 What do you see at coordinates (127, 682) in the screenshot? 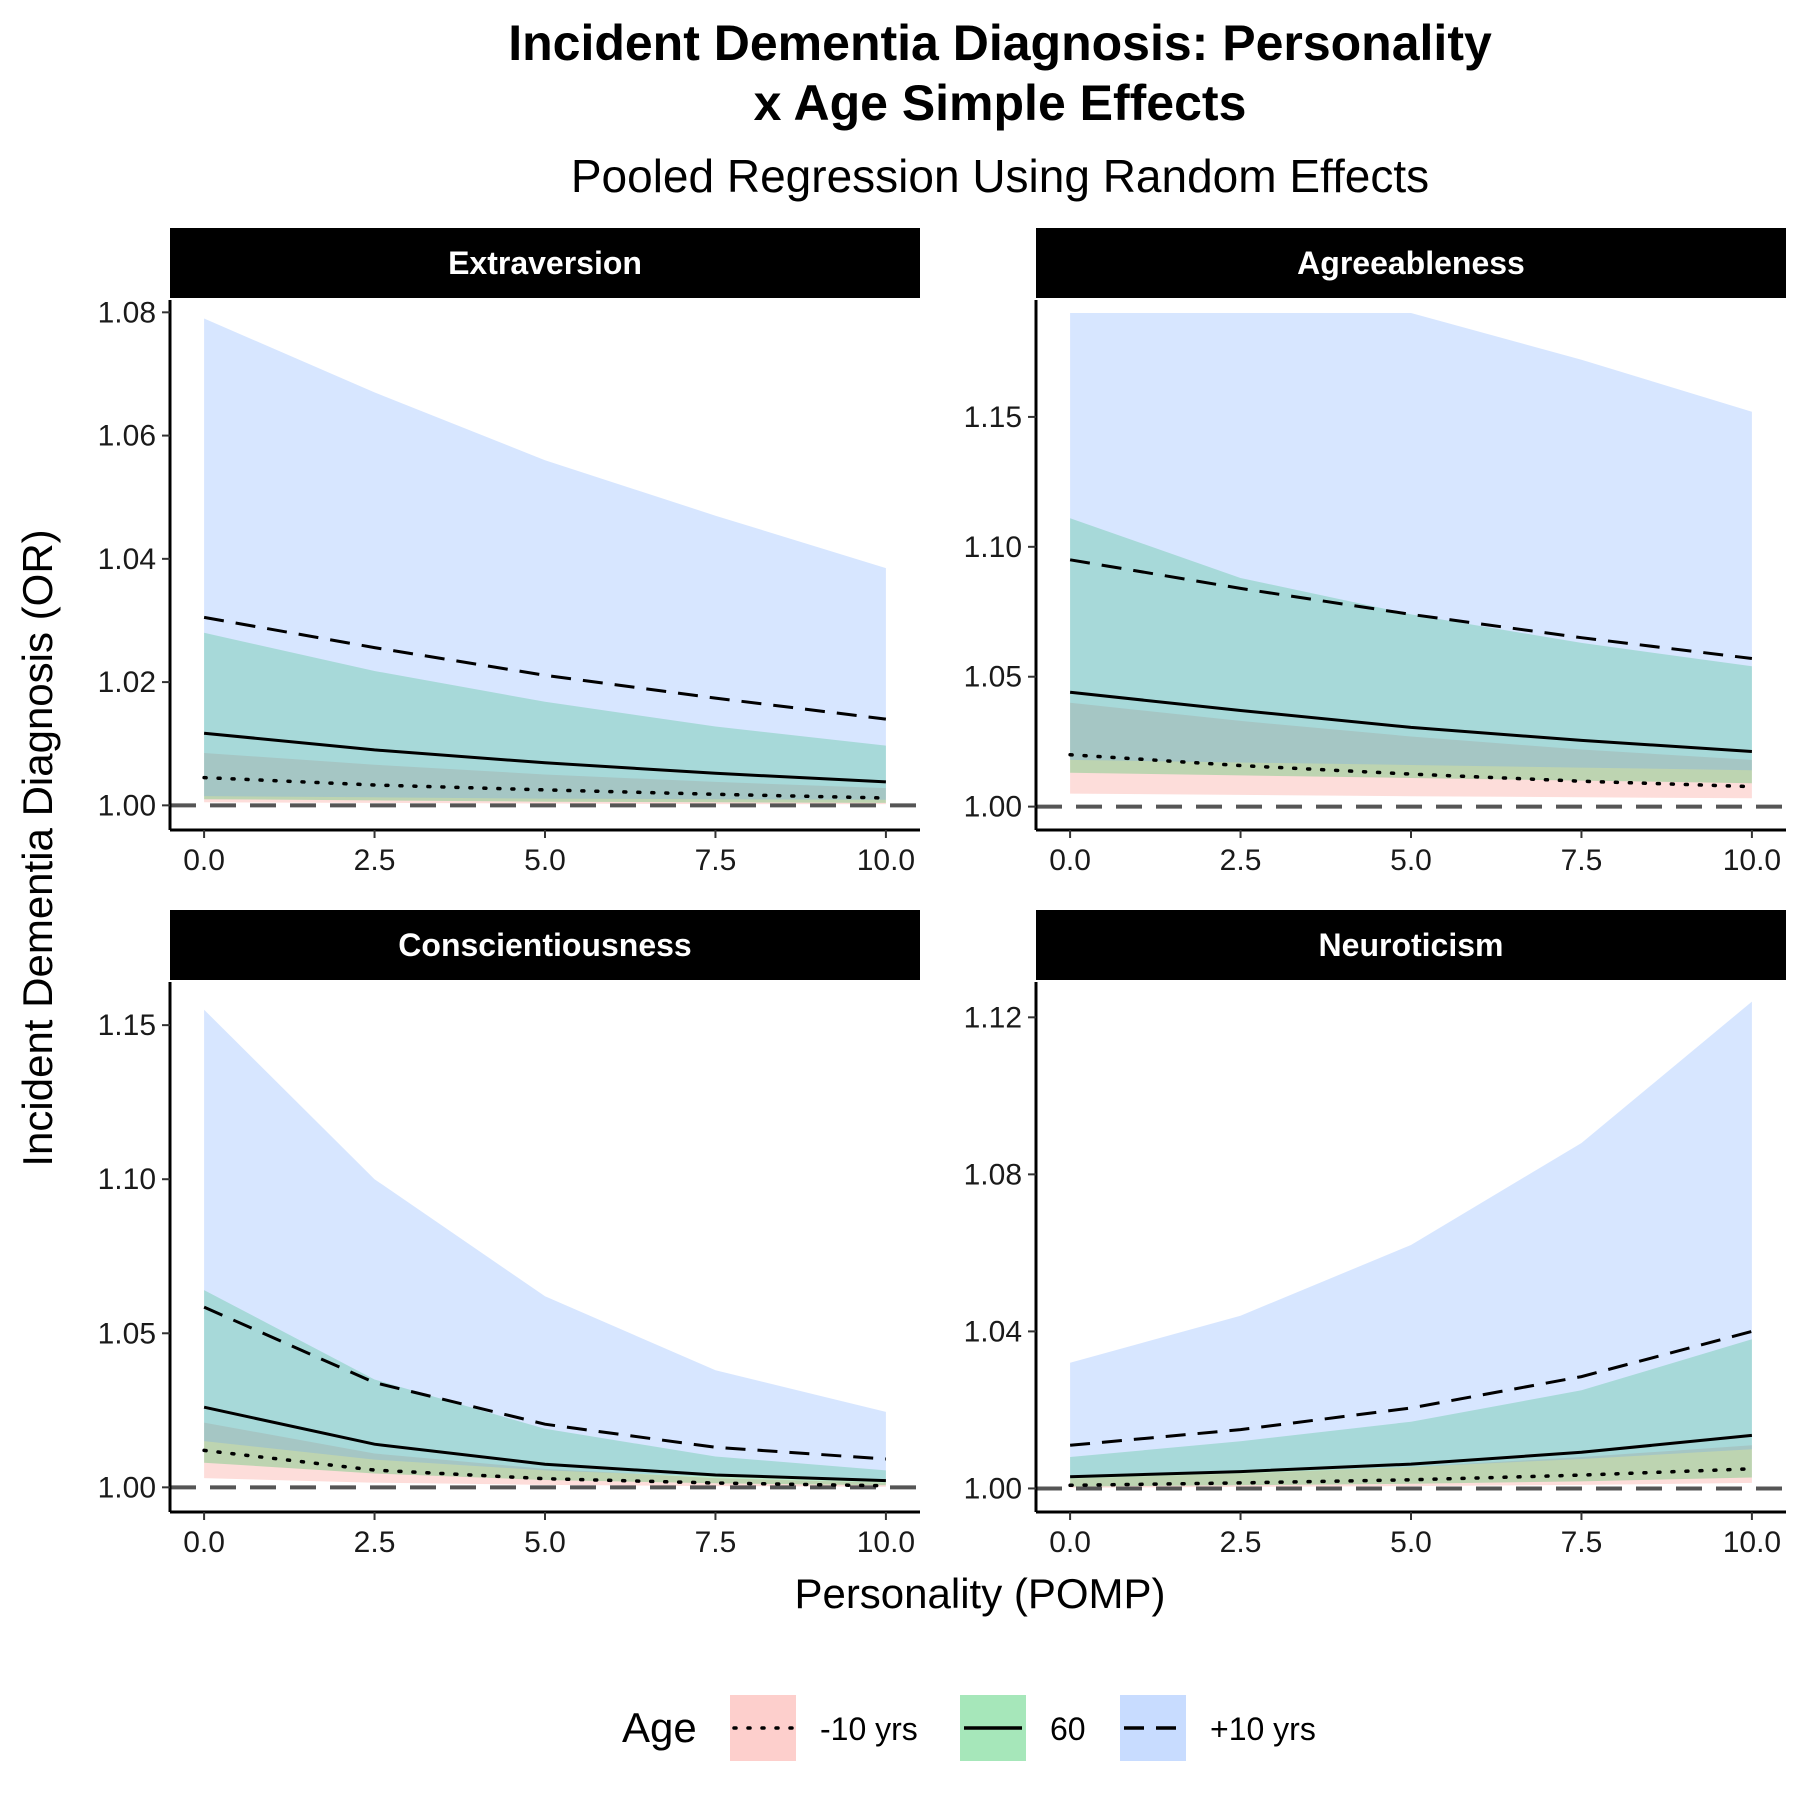
I see `y-tick-label: 1.02` at bounding box center [127, 682].